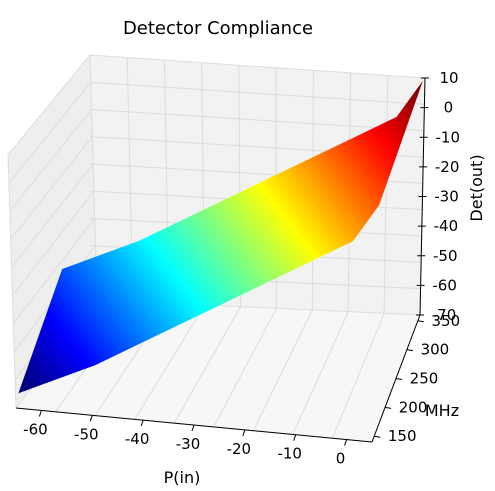 The width and height of the screenshot is (495, 491). I want to click on x-tick-label: -60, so click(35, 429).